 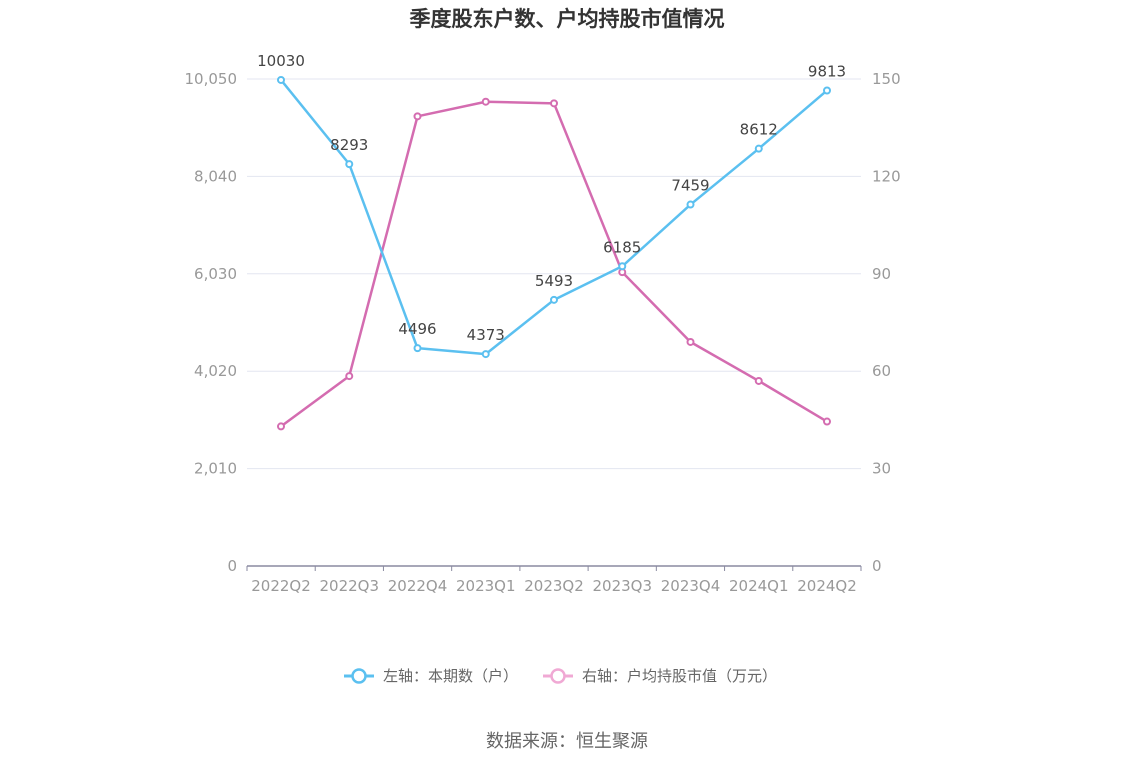 I want to click on x-tick-label: 2023Q2, so click(x=554, y=586).